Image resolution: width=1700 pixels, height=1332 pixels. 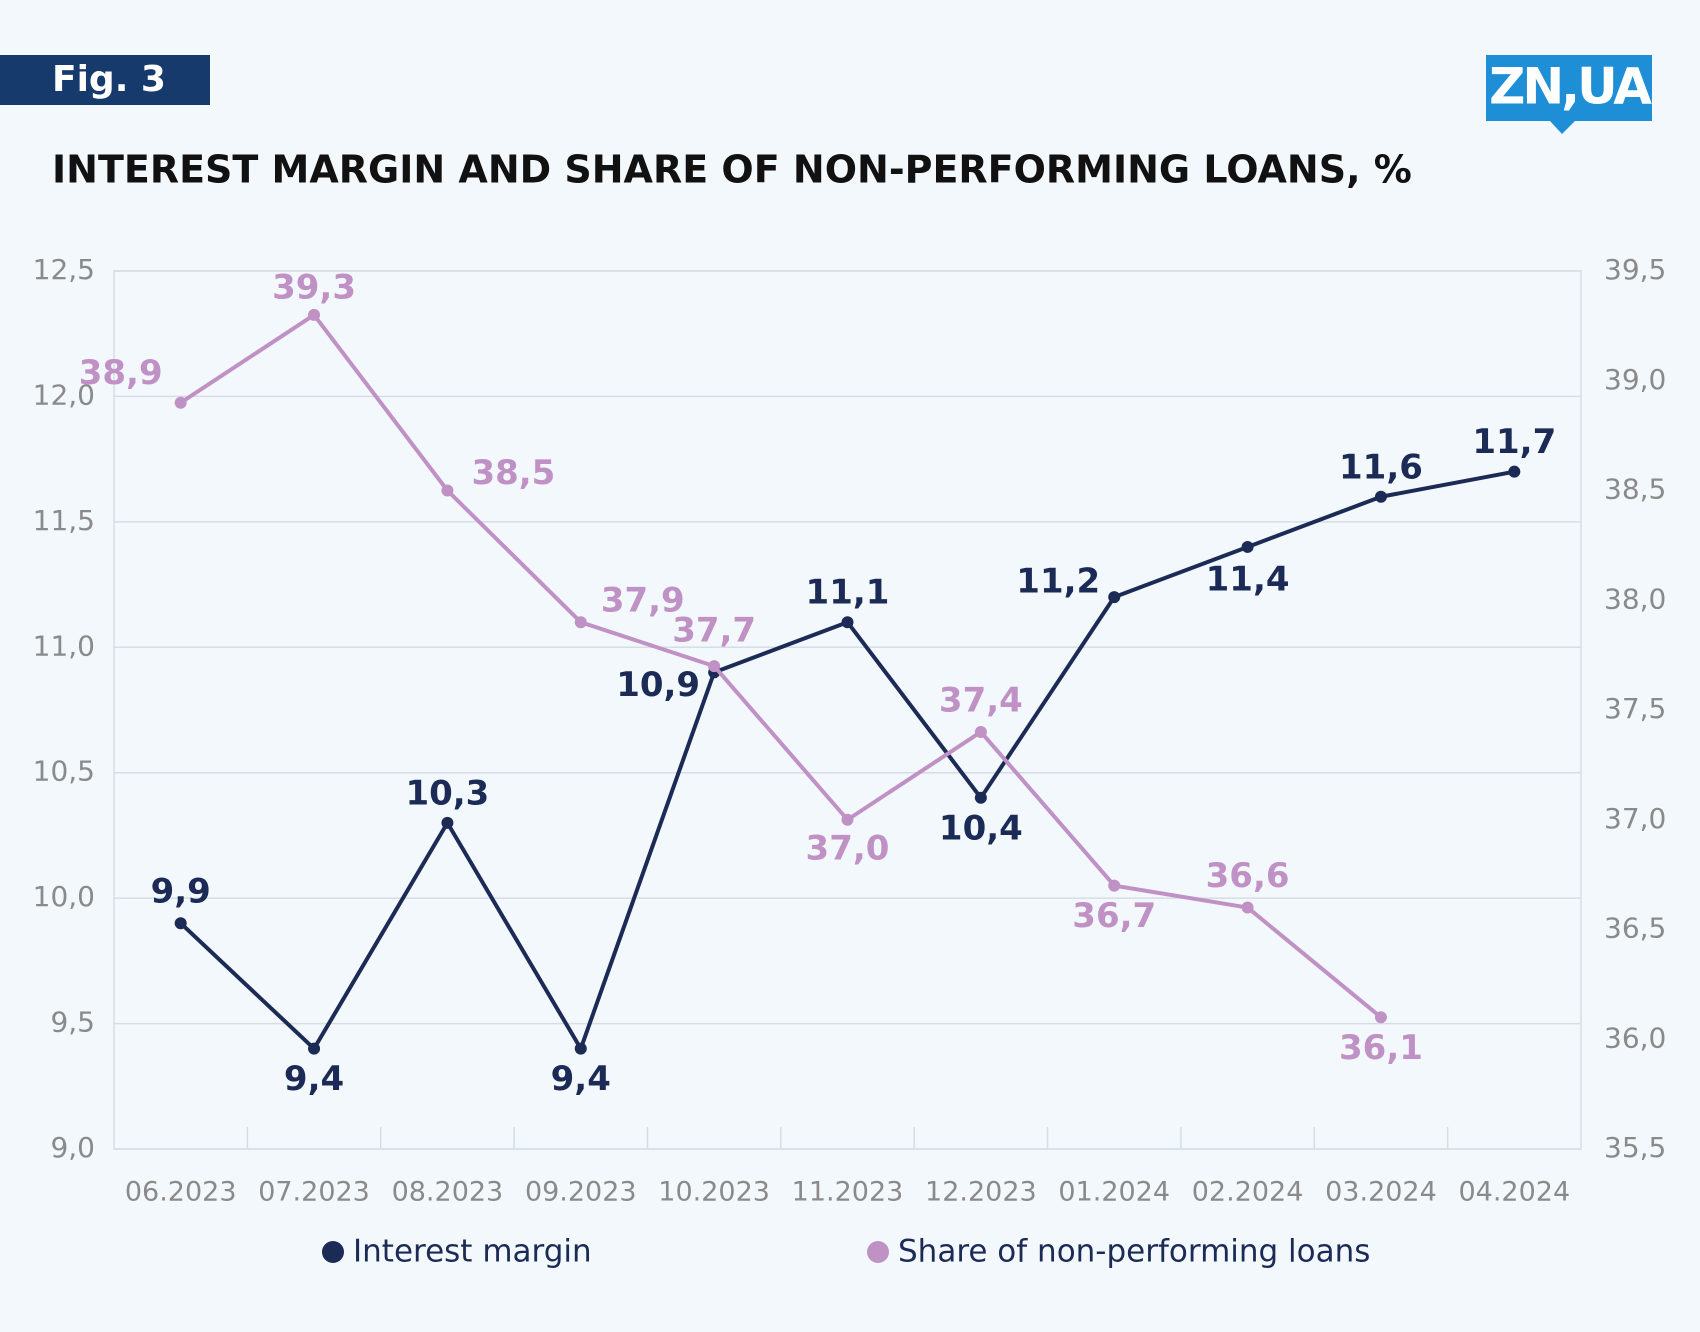 I want to click on logo: ZN,UA, so click(x=1570, y=87).